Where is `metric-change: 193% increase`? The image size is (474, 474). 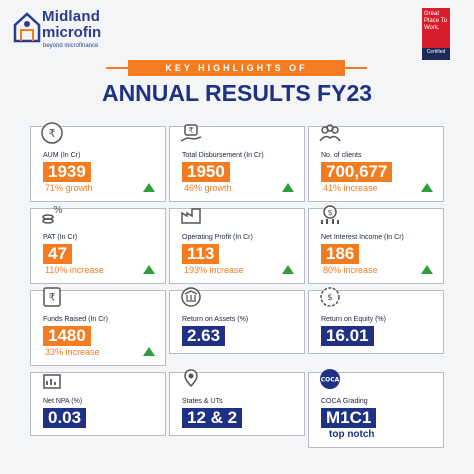 metric-change: 193% increase is located at coordinates (214, 270).